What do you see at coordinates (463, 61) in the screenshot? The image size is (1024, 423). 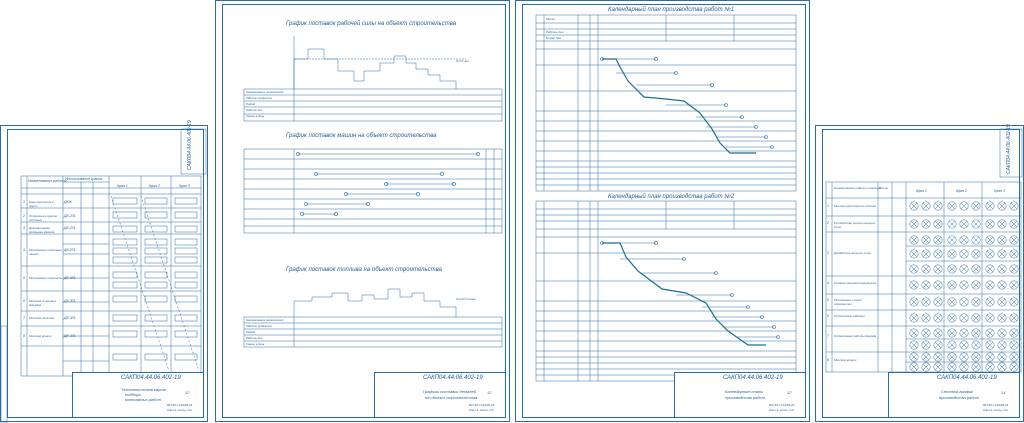 I see `sheet-2-graph-1-note: N=37 чел.` at bounding box center [463, 61].